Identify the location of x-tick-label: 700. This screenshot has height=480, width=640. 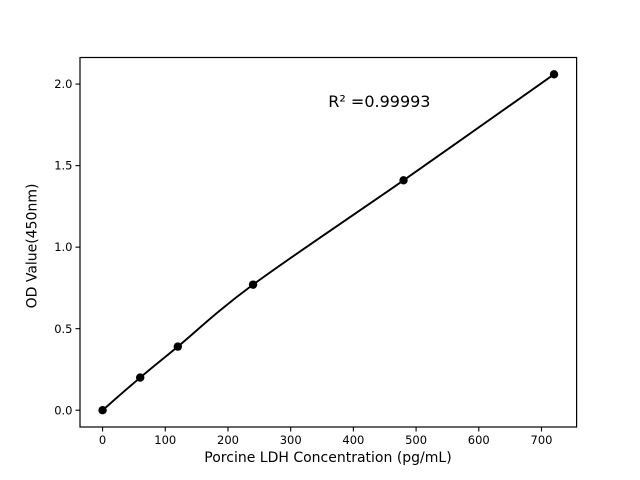
(542, 440).